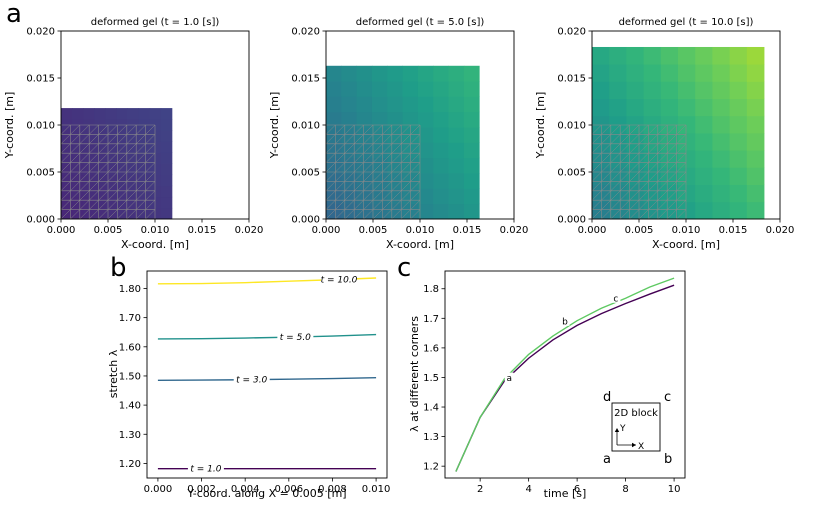 The height and width of the screenshot is (508, 830). I want to click on inset-corner-c: c, so click(667, 397).